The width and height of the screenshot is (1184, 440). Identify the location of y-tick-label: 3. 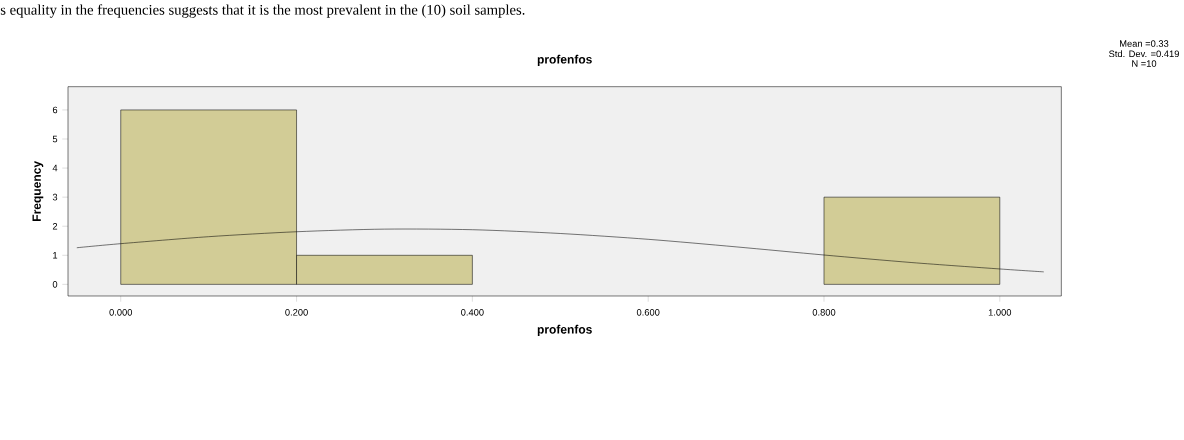
(55, 197).